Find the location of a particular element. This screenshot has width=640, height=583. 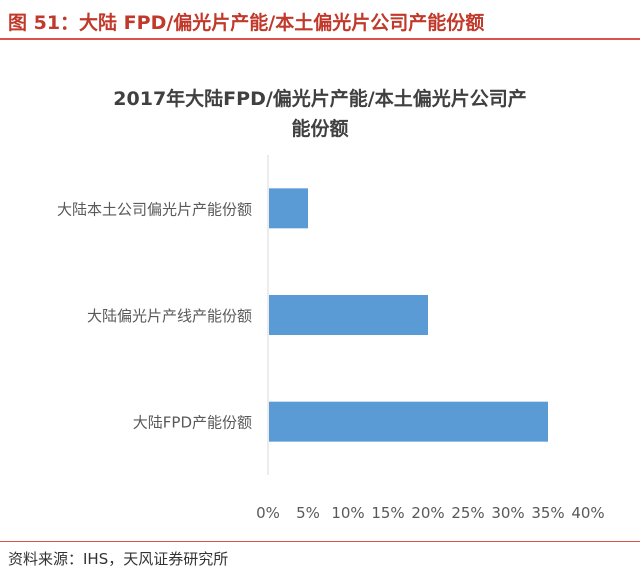

category-label: 大陆偏光片产线产能份额 is located at coordinates (169, 316).